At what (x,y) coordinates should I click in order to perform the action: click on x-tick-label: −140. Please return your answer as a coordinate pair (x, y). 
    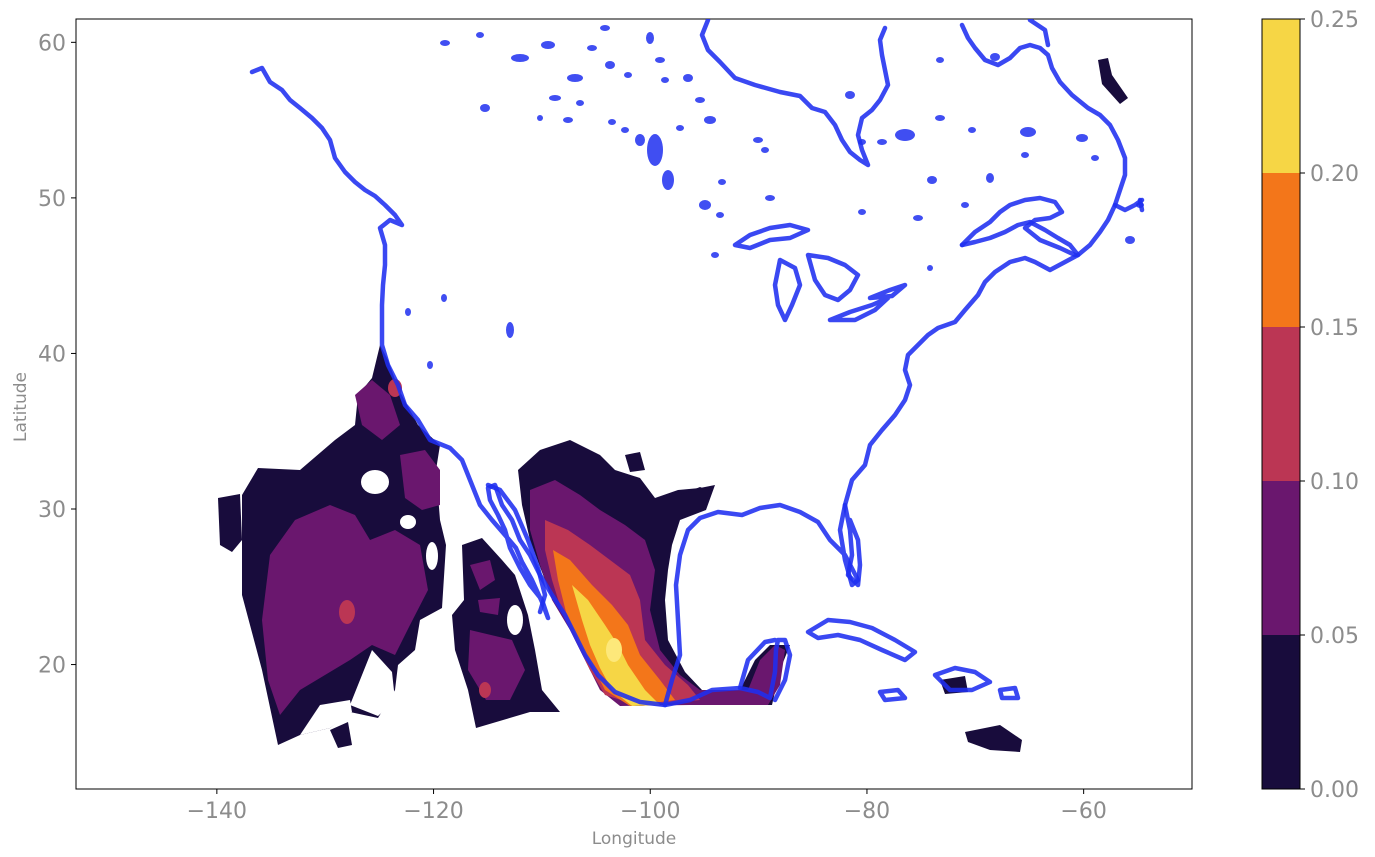
    Looking at the image, I should click on (217, 811).